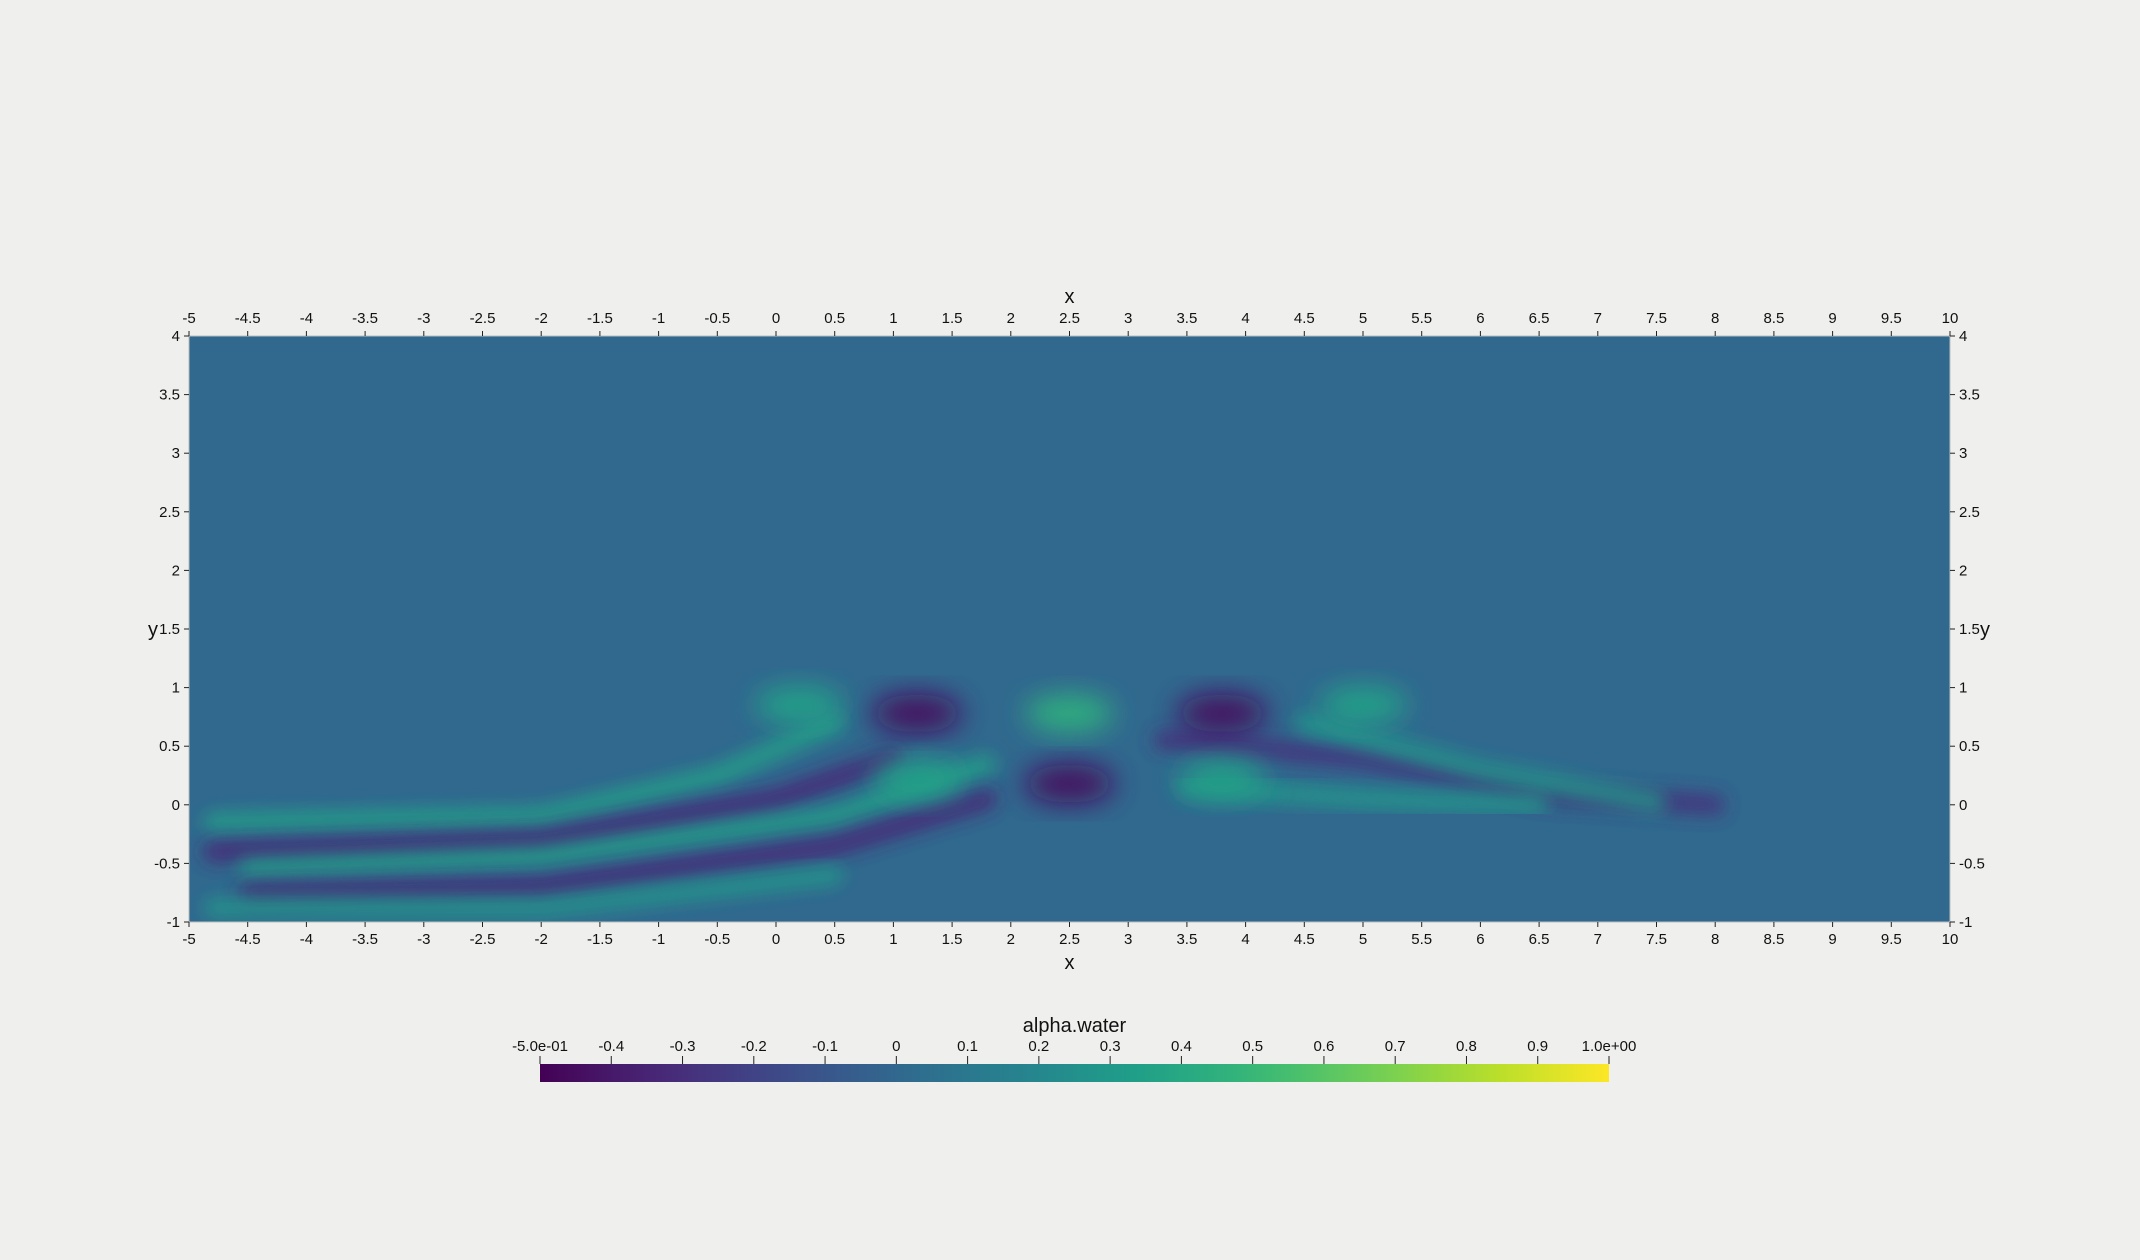  What do you see at coordinates (248, 939) in the screenshot?
I see `x-tick-label-bottom: -4.5` at bounding box center [248, 939].